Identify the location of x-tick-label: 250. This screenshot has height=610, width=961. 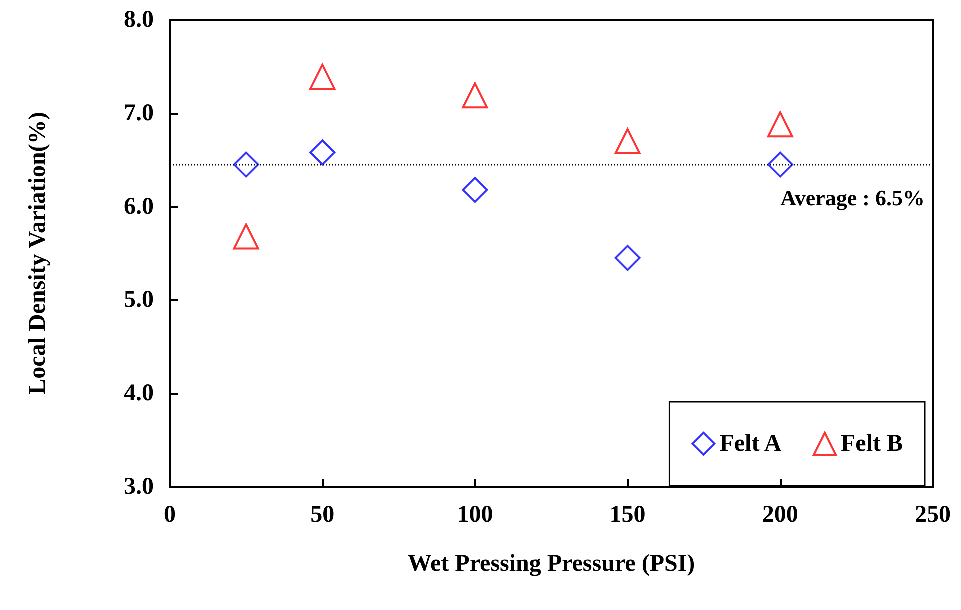
(933, 515).